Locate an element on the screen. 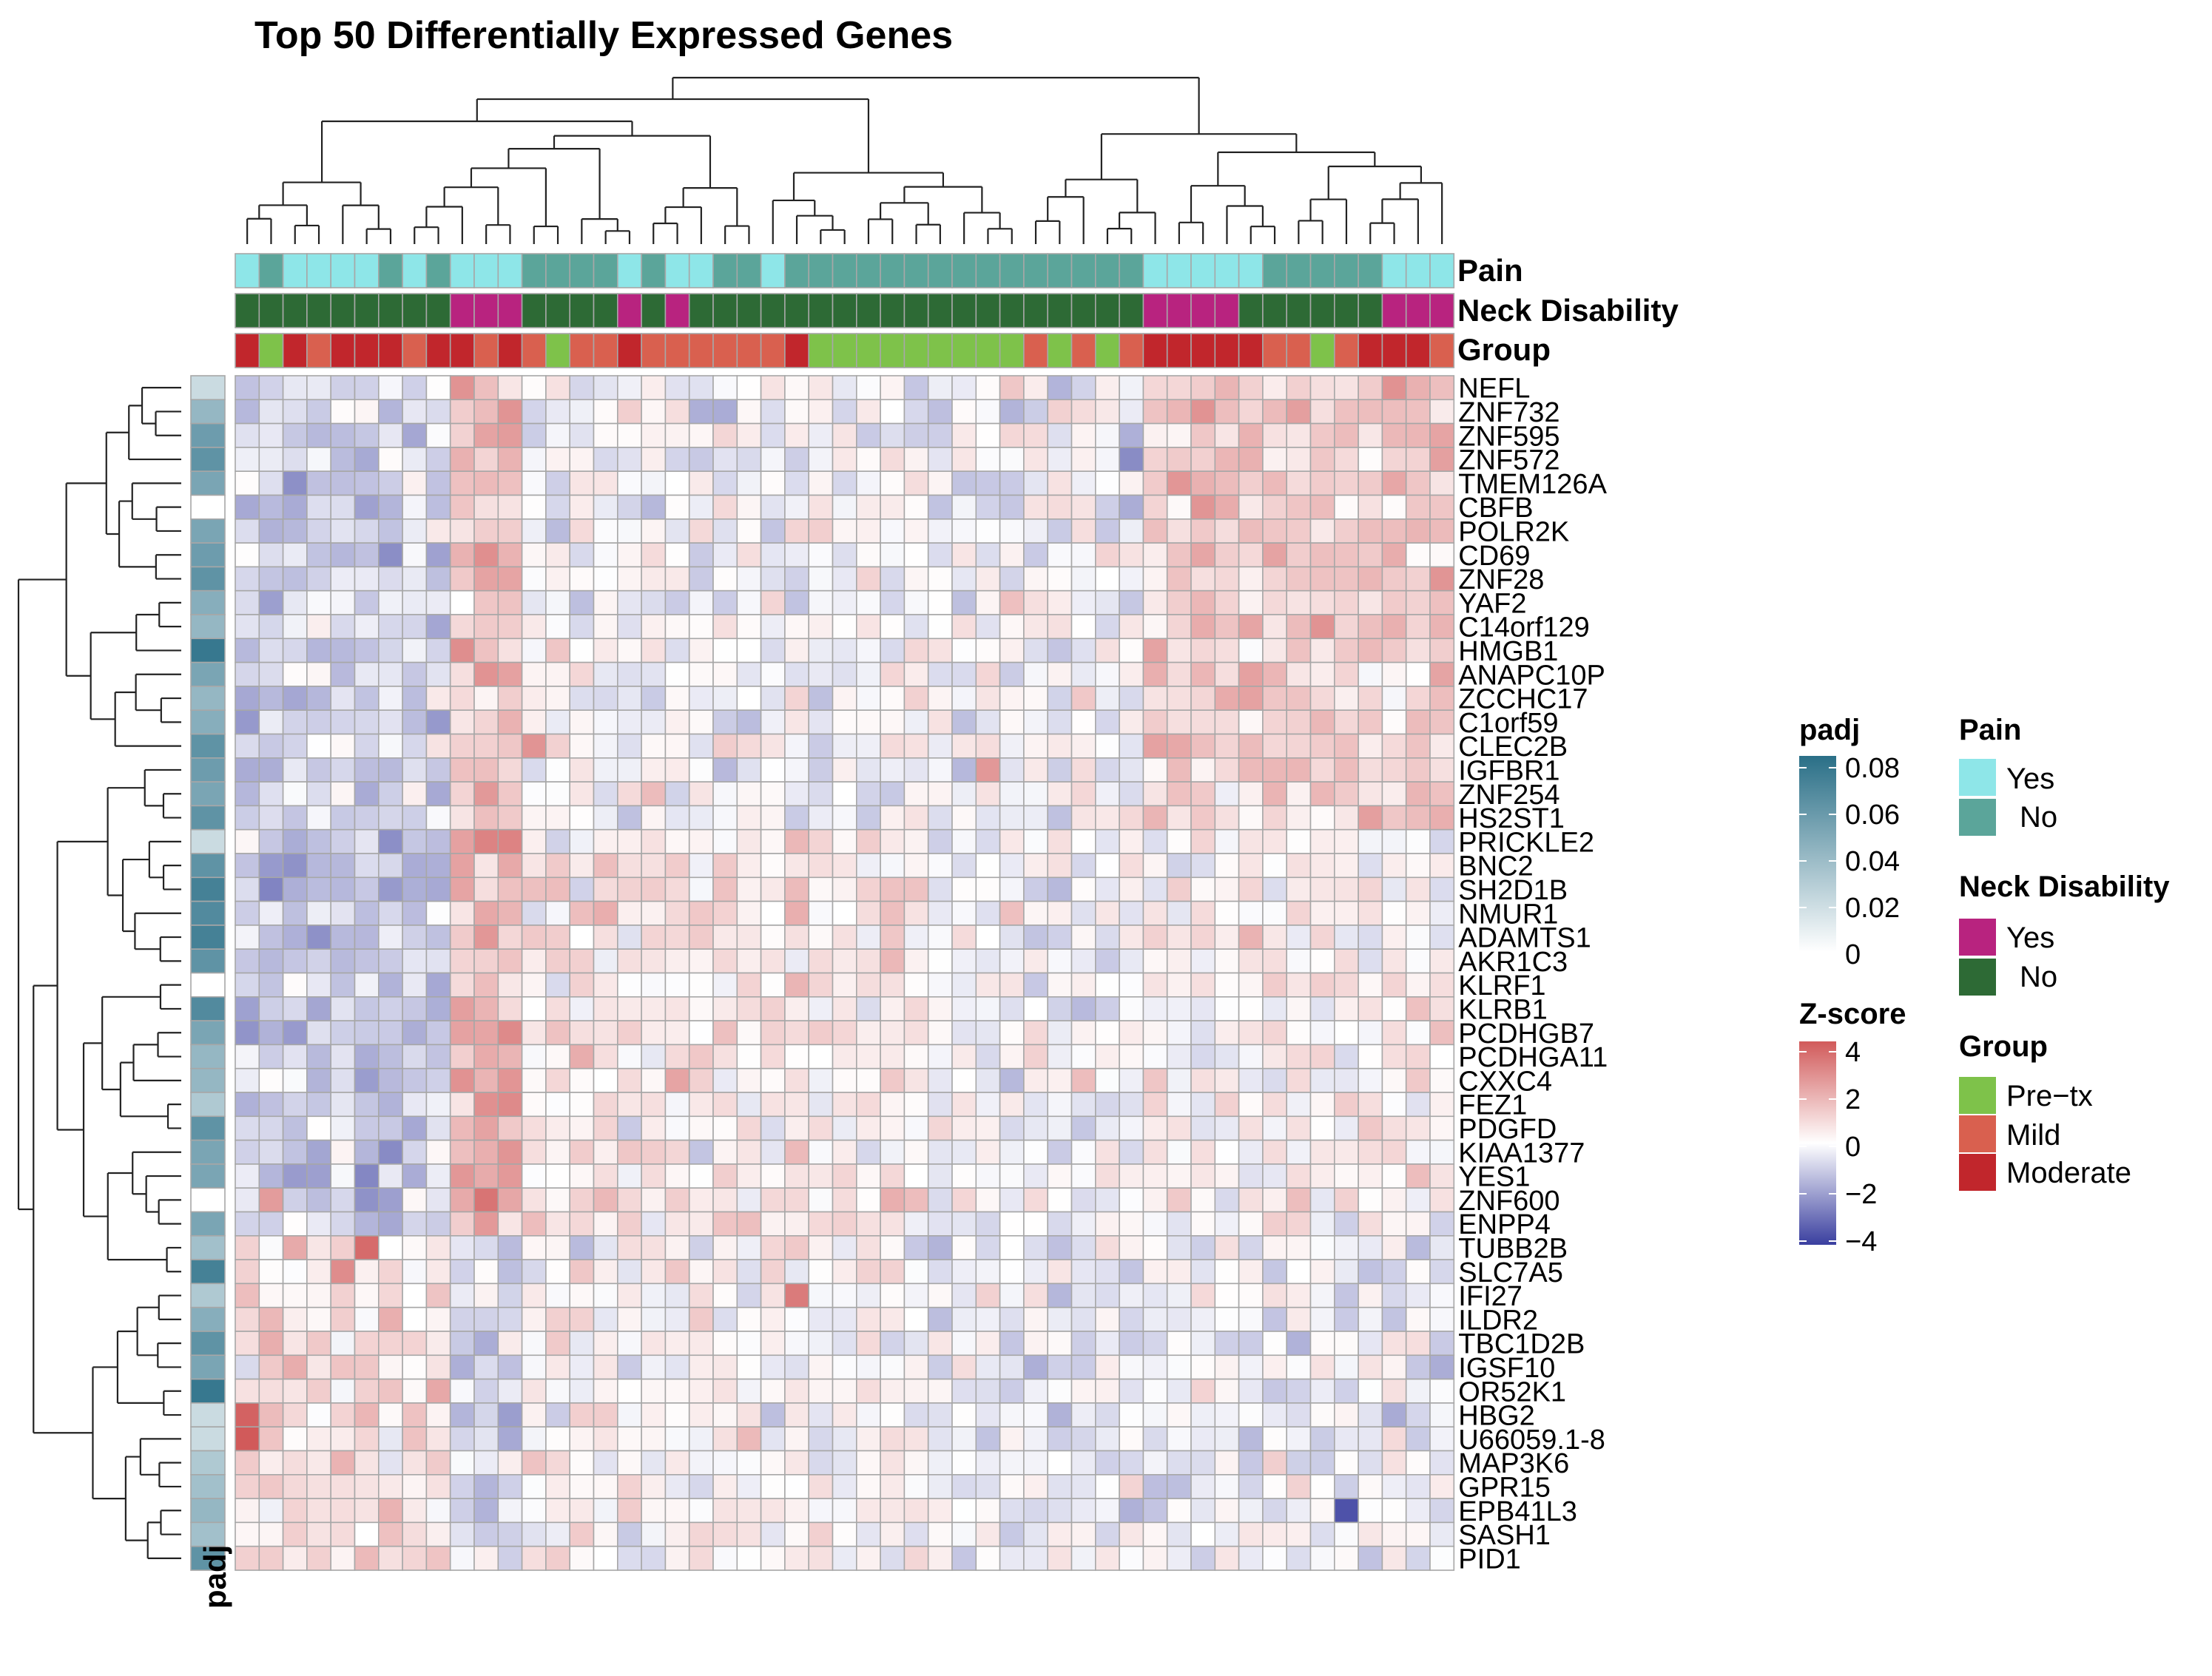 Image resolution: width=2212 pixels, height=1676 pixels. padj-cell is located at coordinates (208, 531).